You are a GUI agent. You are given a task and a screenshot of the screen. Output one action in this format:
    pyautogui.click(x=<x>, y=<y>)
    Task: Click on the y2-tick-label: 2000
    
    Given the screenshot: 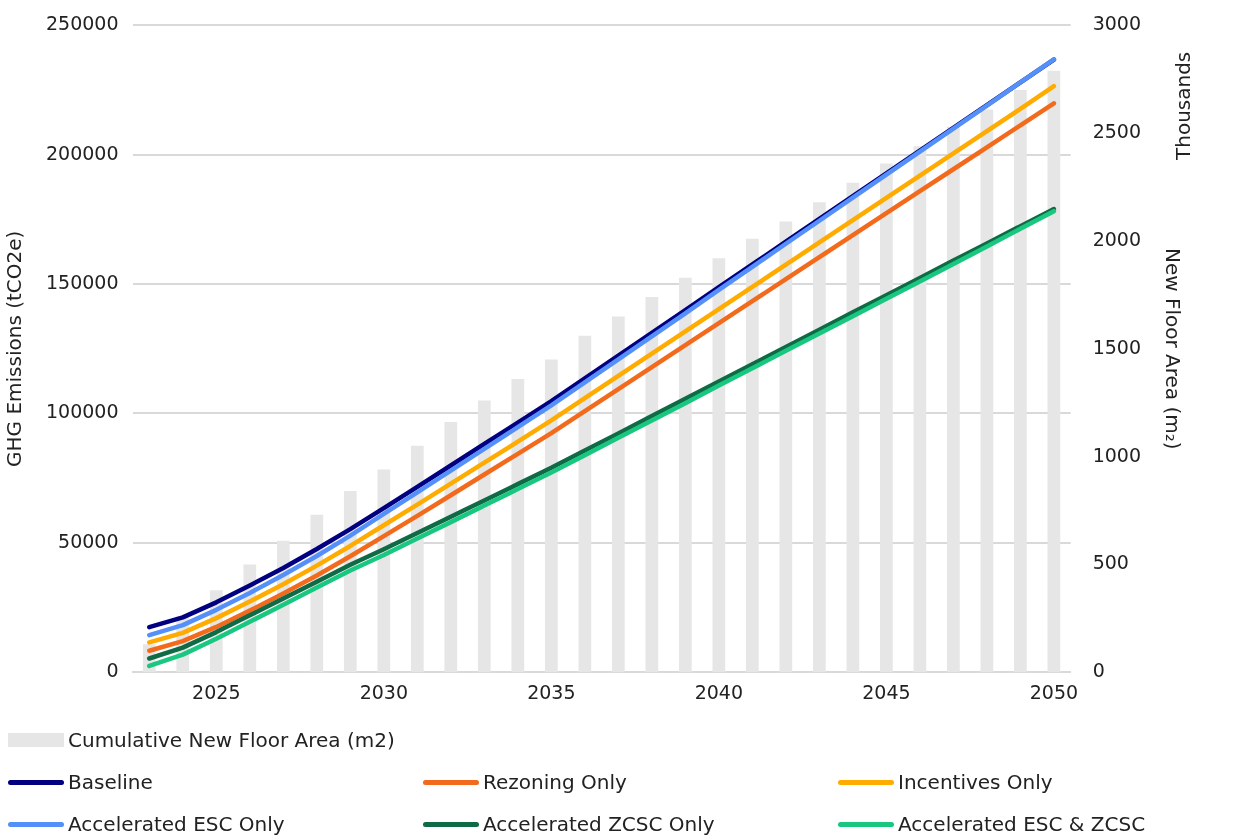 What is the action you would take?
    pyautogui.click(x=1117, y=238)
    